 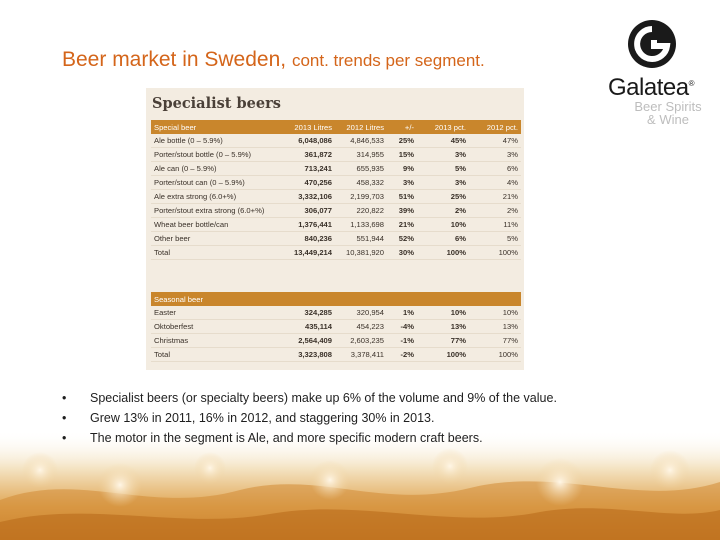 I want to click on registered-mark: ®, so click(x=691, y=83).